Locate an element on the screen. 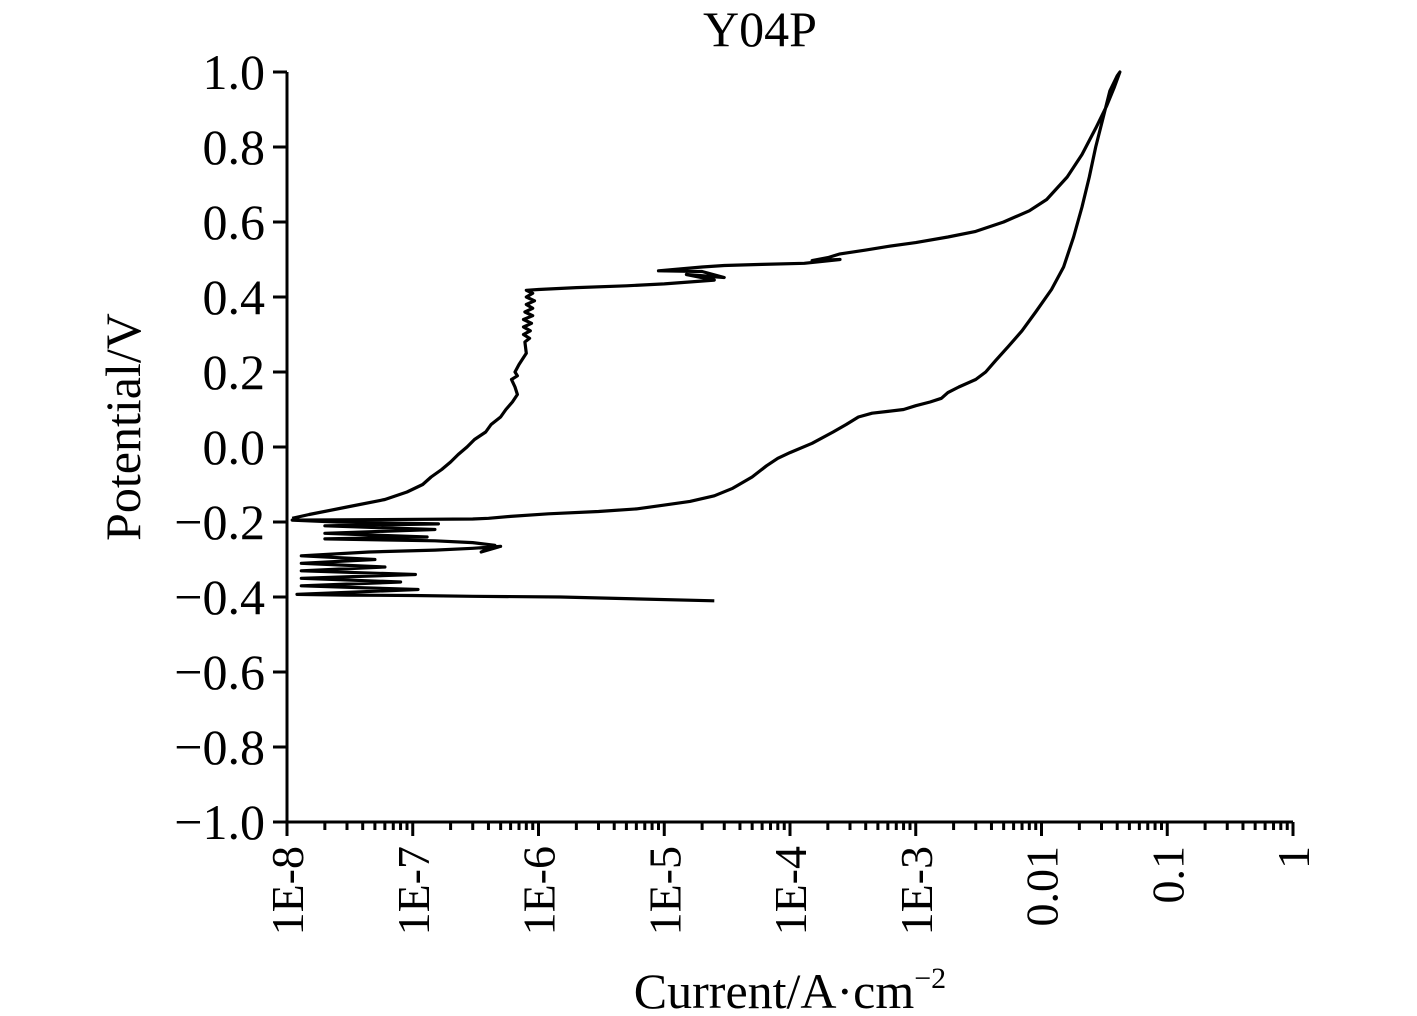  x-tick-label: 1E-3 is located at coordinates (916, 890).